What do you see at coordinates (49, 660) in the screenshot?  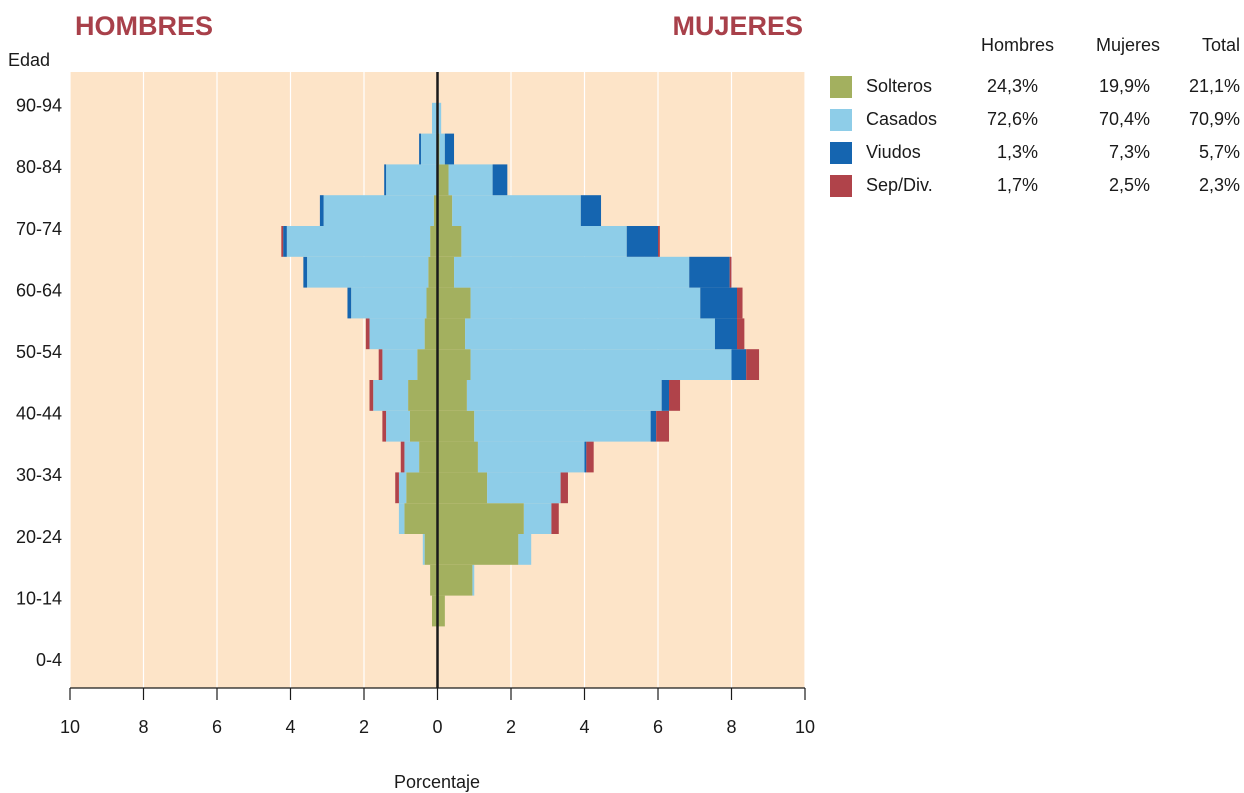 I see `y-tick-label: 0-4` at bounding box center [49, 660].